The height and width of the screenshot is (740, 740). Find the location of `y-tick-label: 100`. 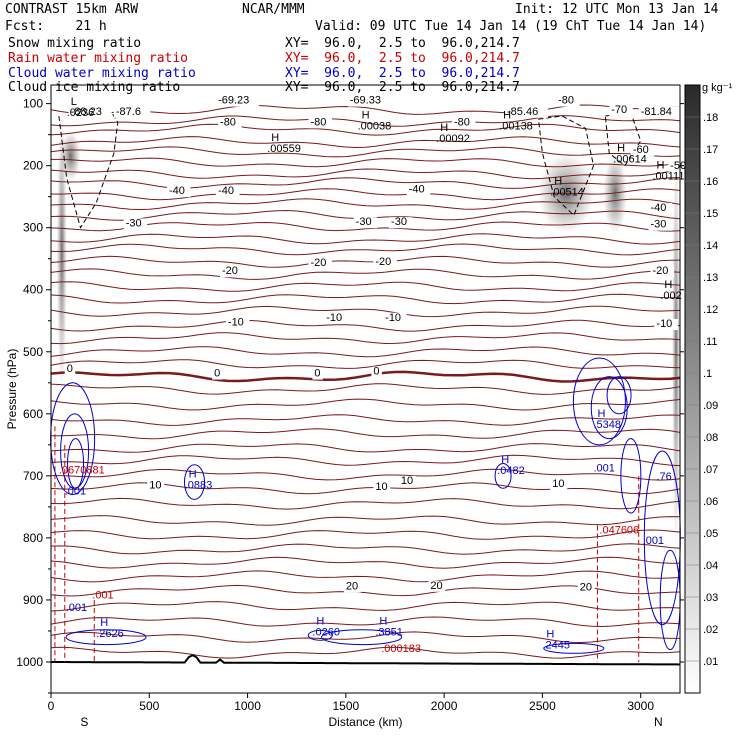

y-tick-label: 100 is located at coordinates (33, 104).